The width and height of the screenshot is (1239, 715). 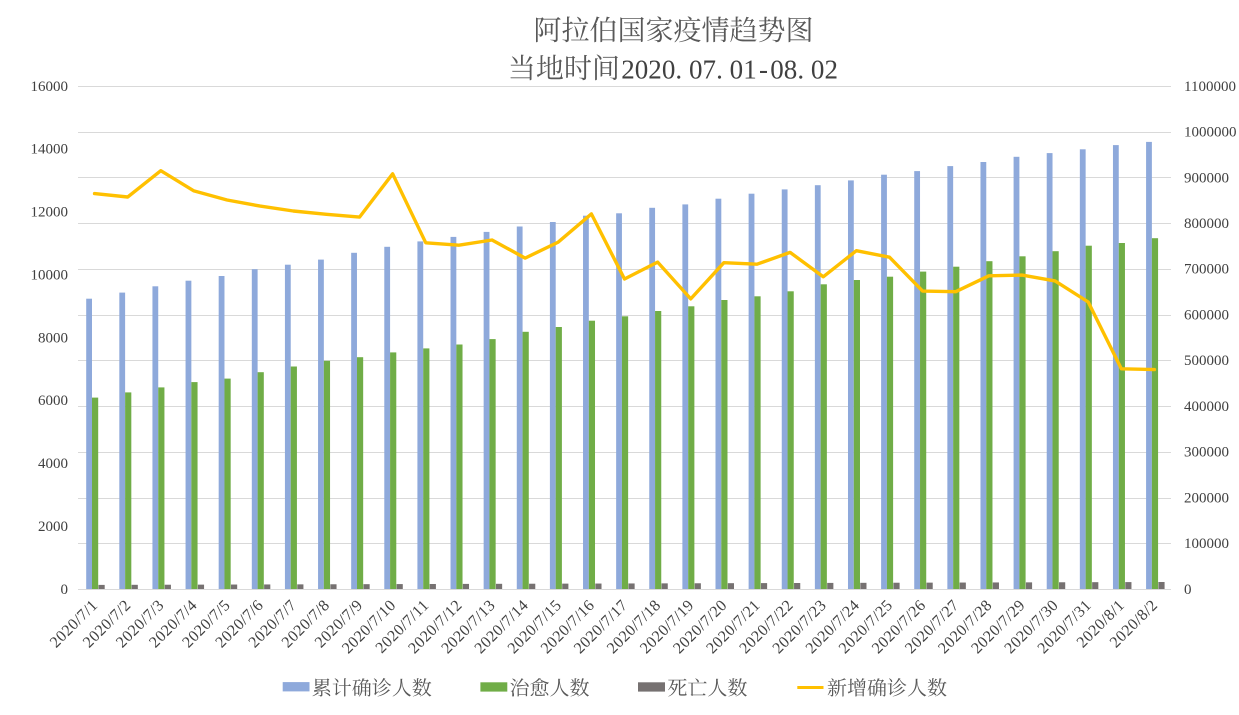 What do you see at coordinates (50, 275) in the screenshot?
I see `svg-text: 10000` at bounding box center [50, 275].